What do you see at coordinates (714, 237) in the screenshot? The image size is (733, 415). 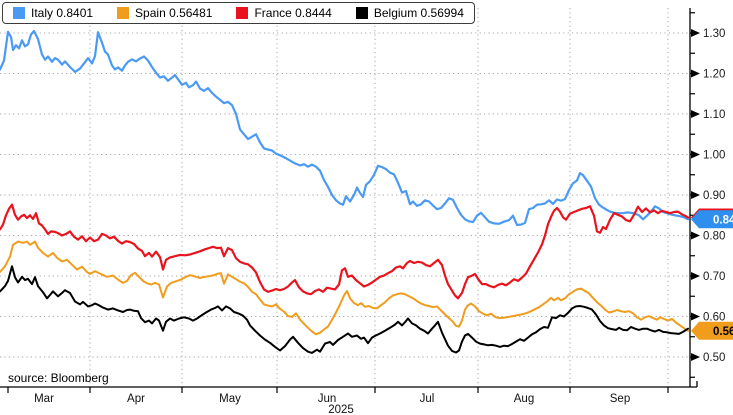 I see `y-tick-label: 0.80` at bounding box center [714, 237].